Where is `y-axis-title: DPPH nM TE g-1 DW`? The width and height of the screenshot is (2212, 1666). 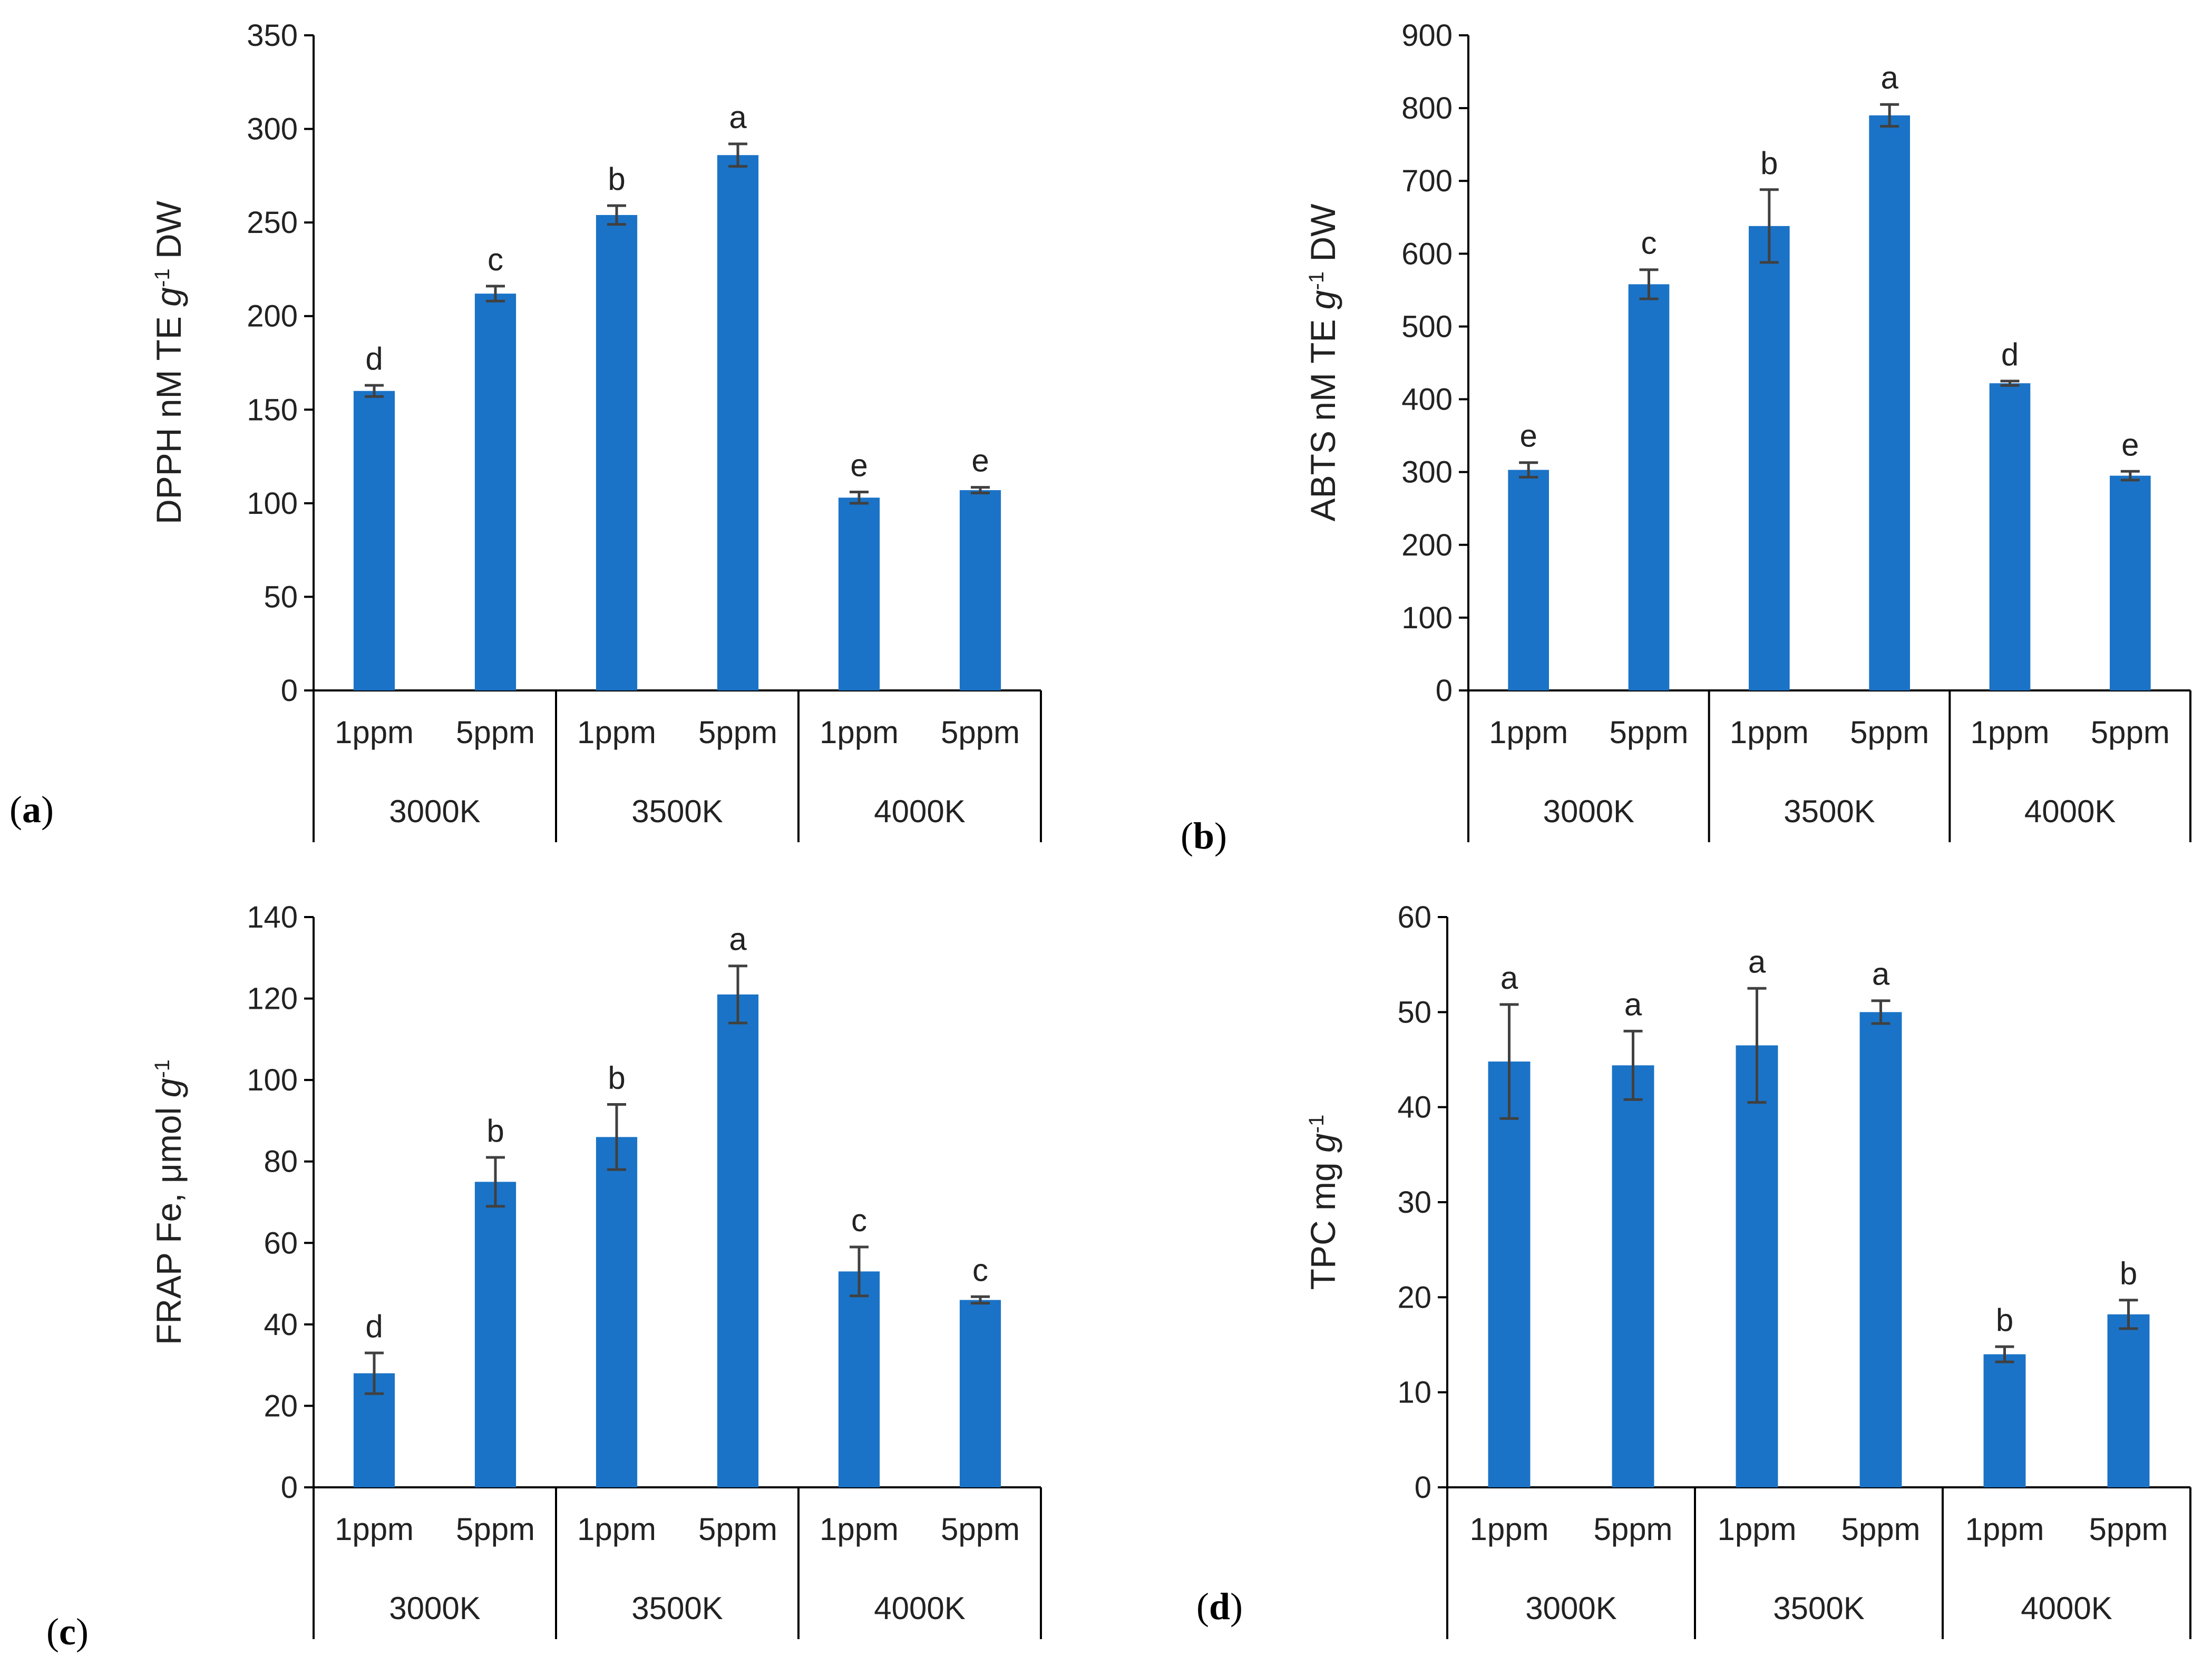
y-axis-title: DPPH nM TE g-1 DW is located at coordinates (168, 362).